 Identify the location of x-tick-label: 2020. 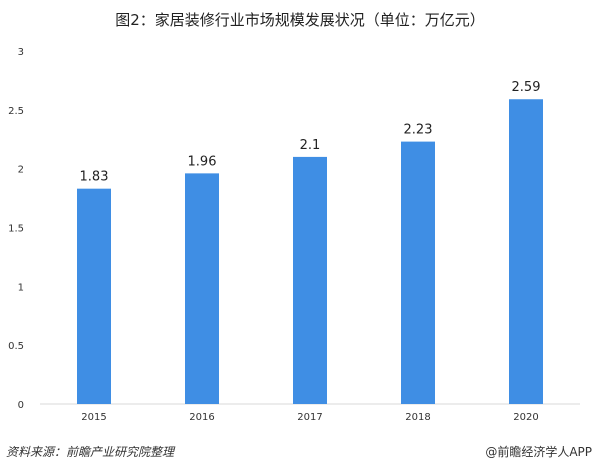
(525, 417).